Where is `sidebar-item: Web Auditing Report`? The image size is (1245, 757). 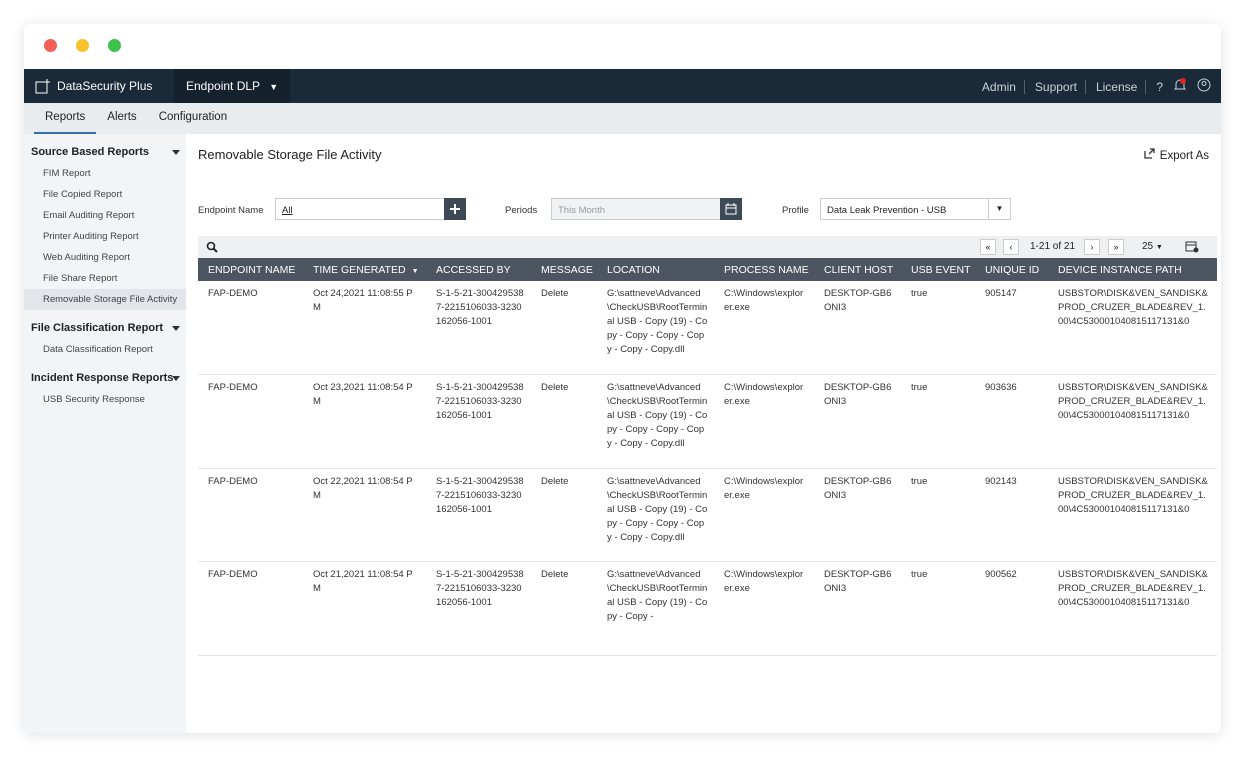 sidebar-item: Web Auditing Report is located at coordinates (86, 257).